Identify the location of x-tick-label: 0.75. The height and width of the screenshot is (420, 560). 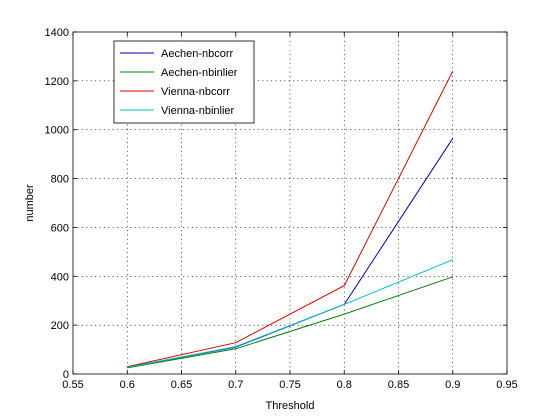
(289, 385).